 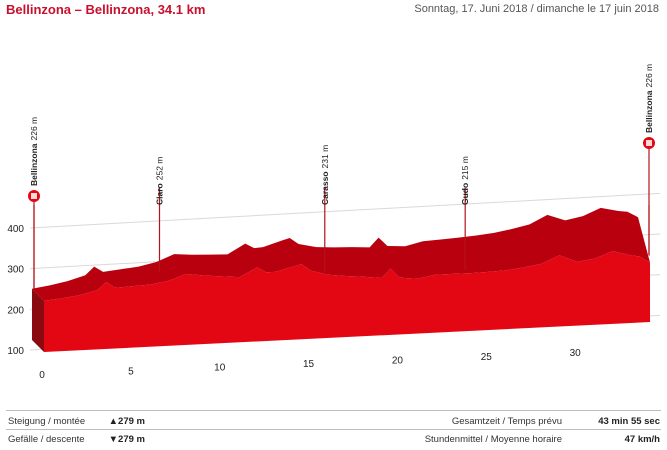 I want to click on waypoint-label: Carasso 231 m, so click(x=325, y=175).